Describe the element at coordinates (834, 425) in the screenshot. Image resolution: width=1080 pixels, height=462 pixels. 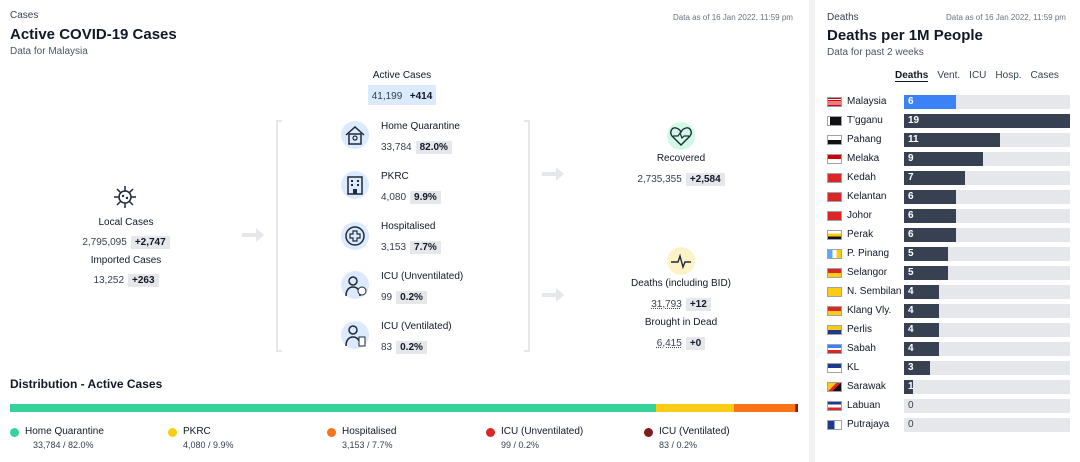
I see `flag-putrajaya-icon` at that location.